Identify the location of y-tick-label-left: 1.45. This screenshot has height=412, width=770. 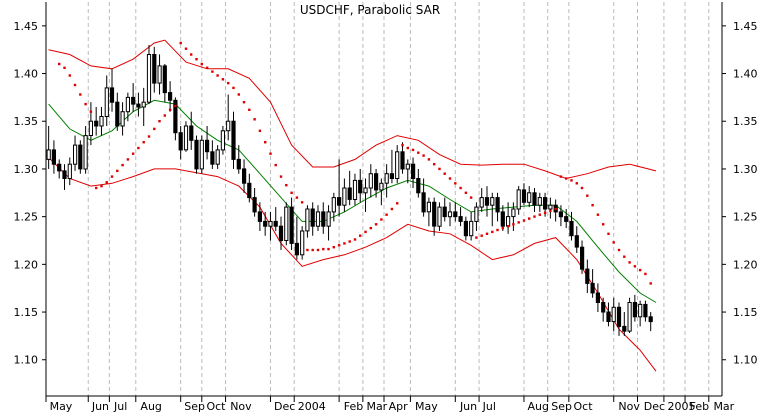
(26, 26).